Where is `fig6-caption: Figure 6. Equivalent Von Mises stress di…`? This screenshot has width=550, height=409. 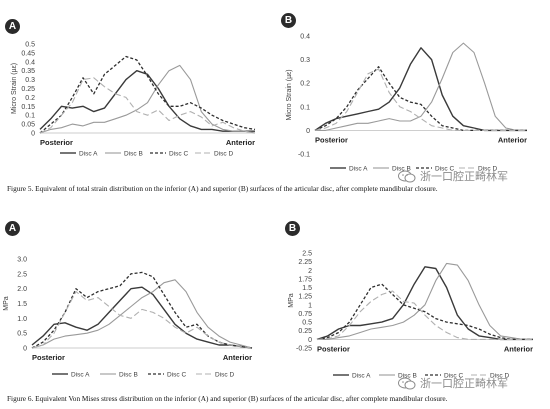
fig6-caption: Figure 6. Equivalent Von Mises stress di… is located at coordinates (227, 398).